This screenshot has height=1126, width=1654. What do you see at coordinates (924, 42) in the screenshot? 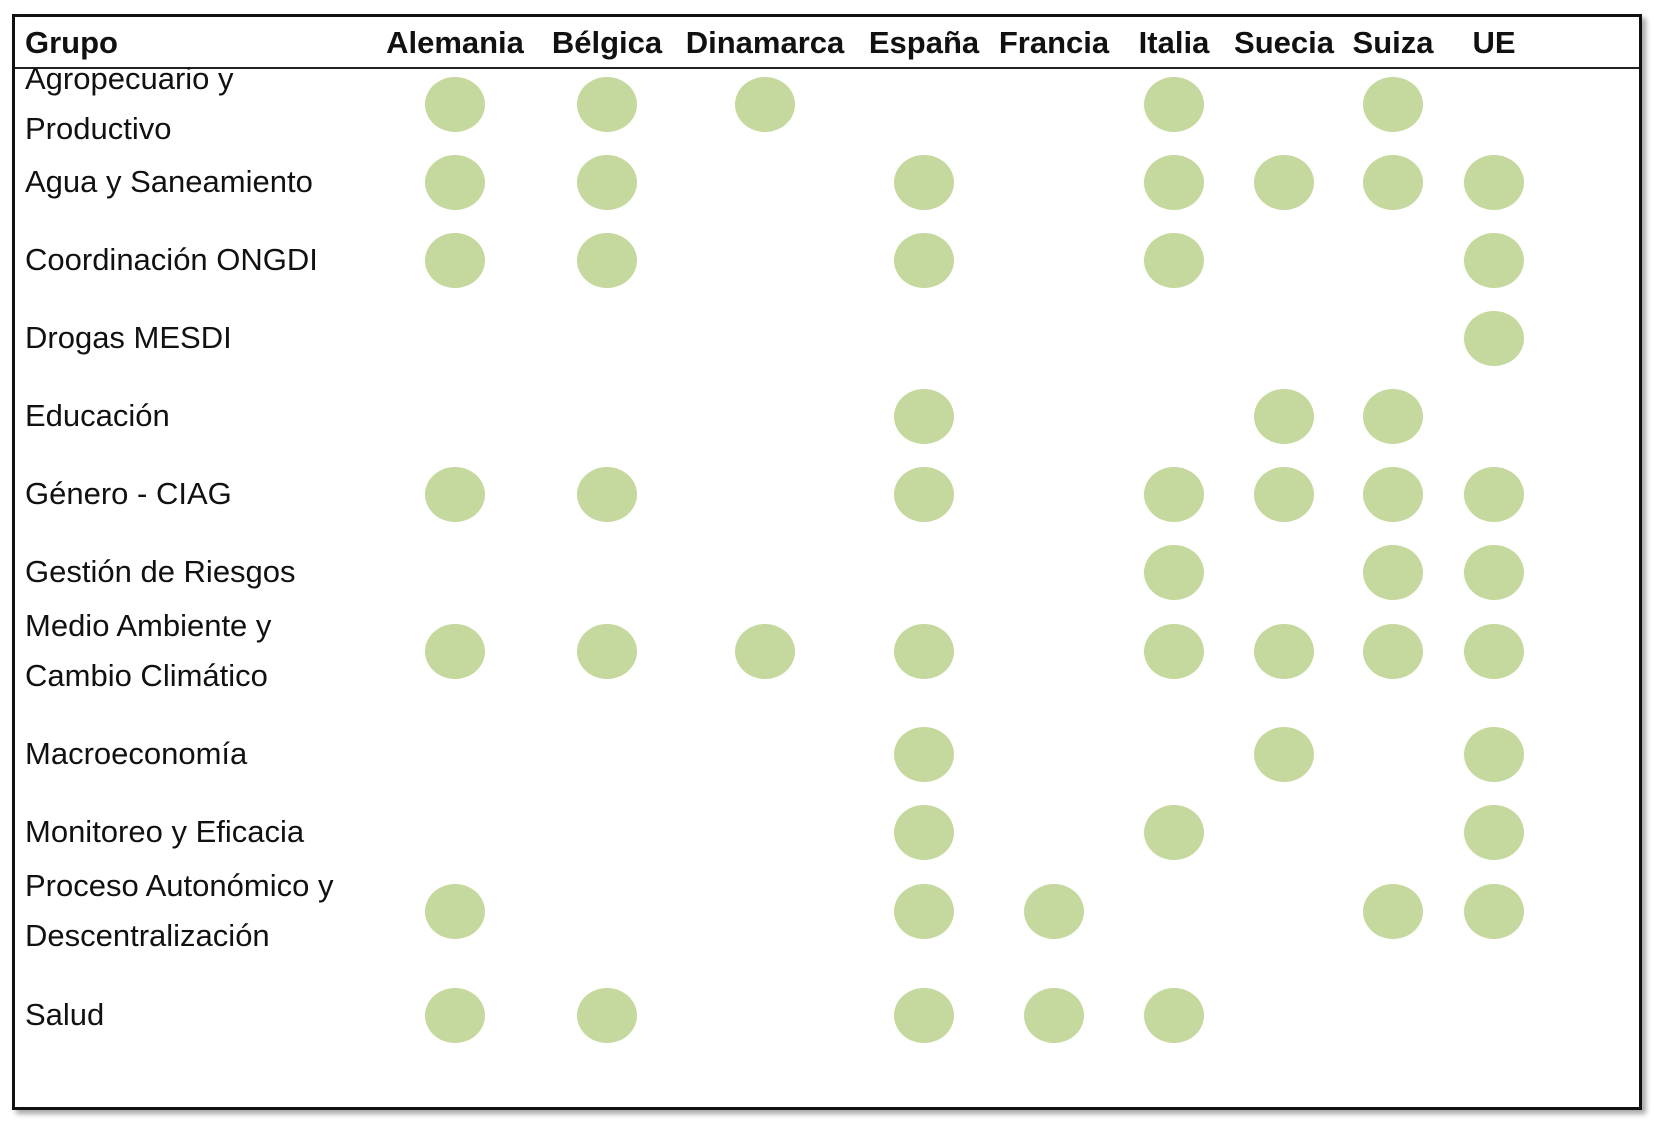
I see `column-header: España` at bounding box center [924, 42].